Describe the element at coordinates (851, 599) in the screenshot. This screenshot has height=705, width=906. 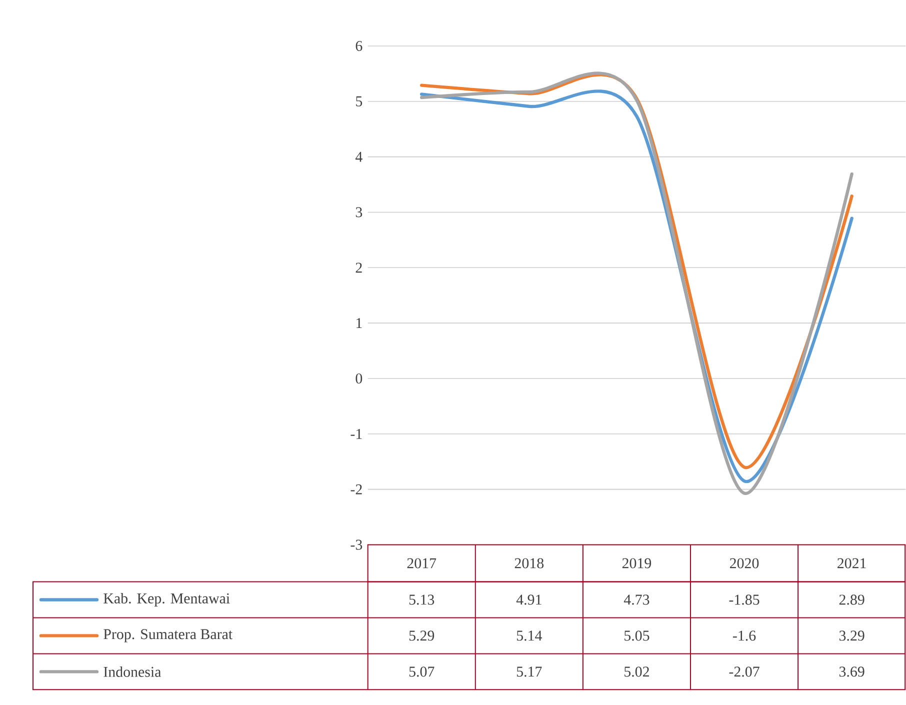
I see `data-label: 2.89` at that location.